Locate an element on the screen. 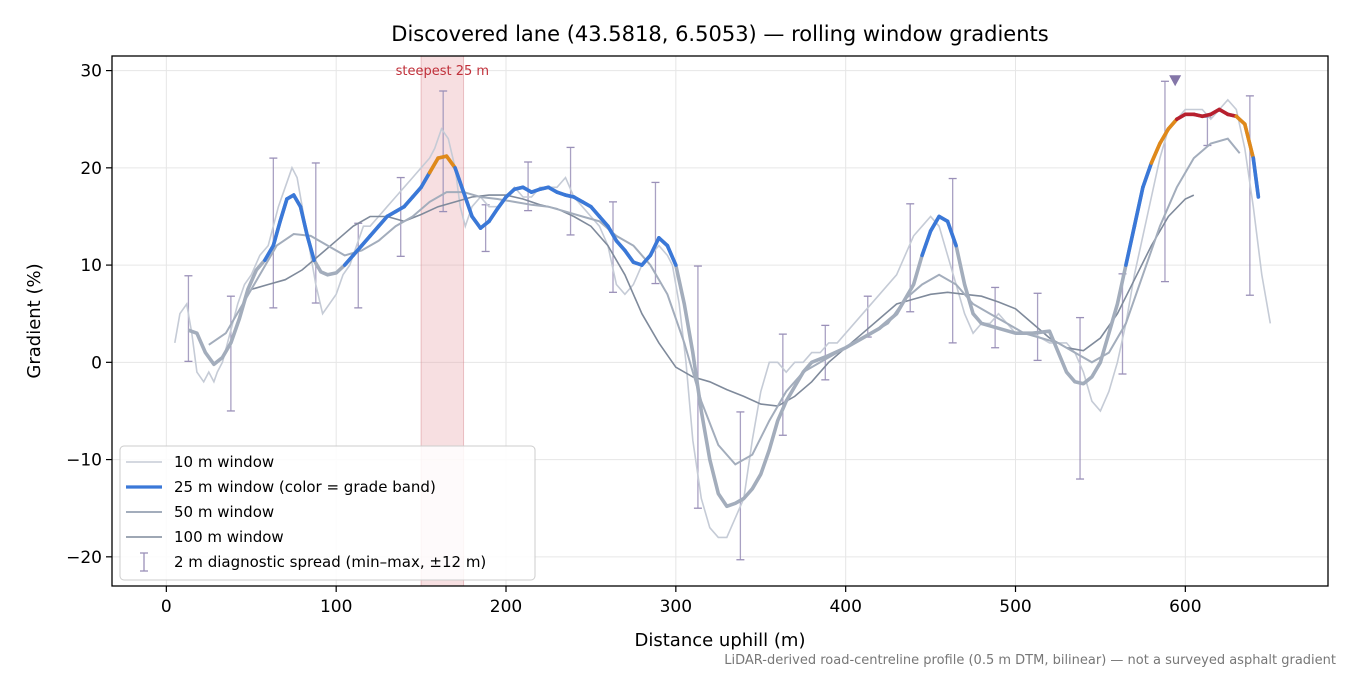 The image size is (1350, 675). legend-item: 25 m window (color = grade band) is located at coordinates (281, 487).